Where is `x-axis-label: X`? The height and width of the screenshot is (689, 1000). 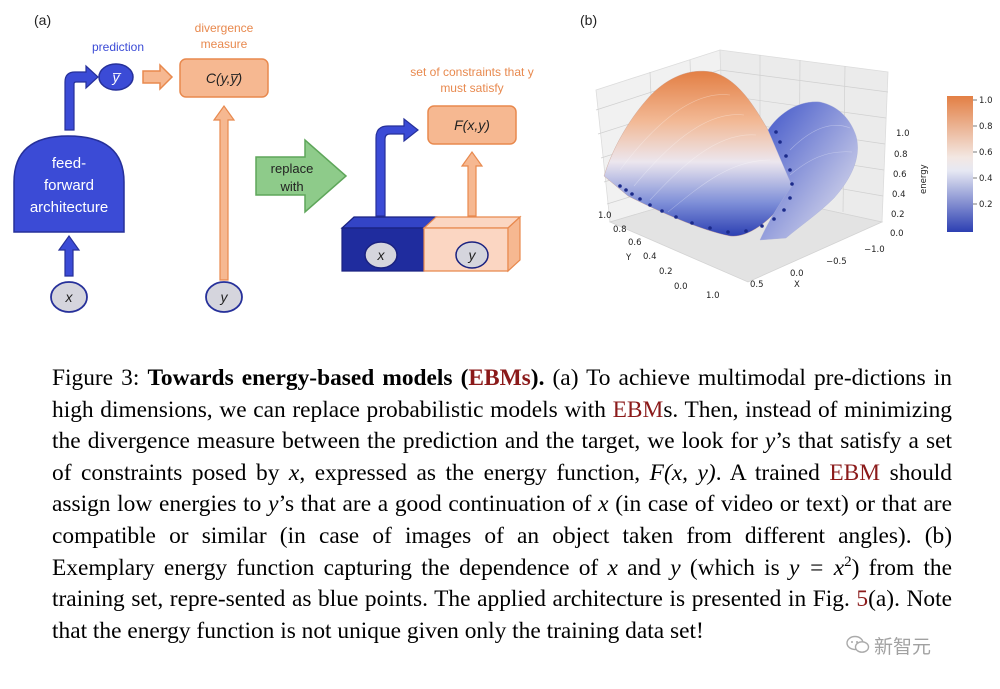
x-axis-label: X is located at coordinates (797, 285).